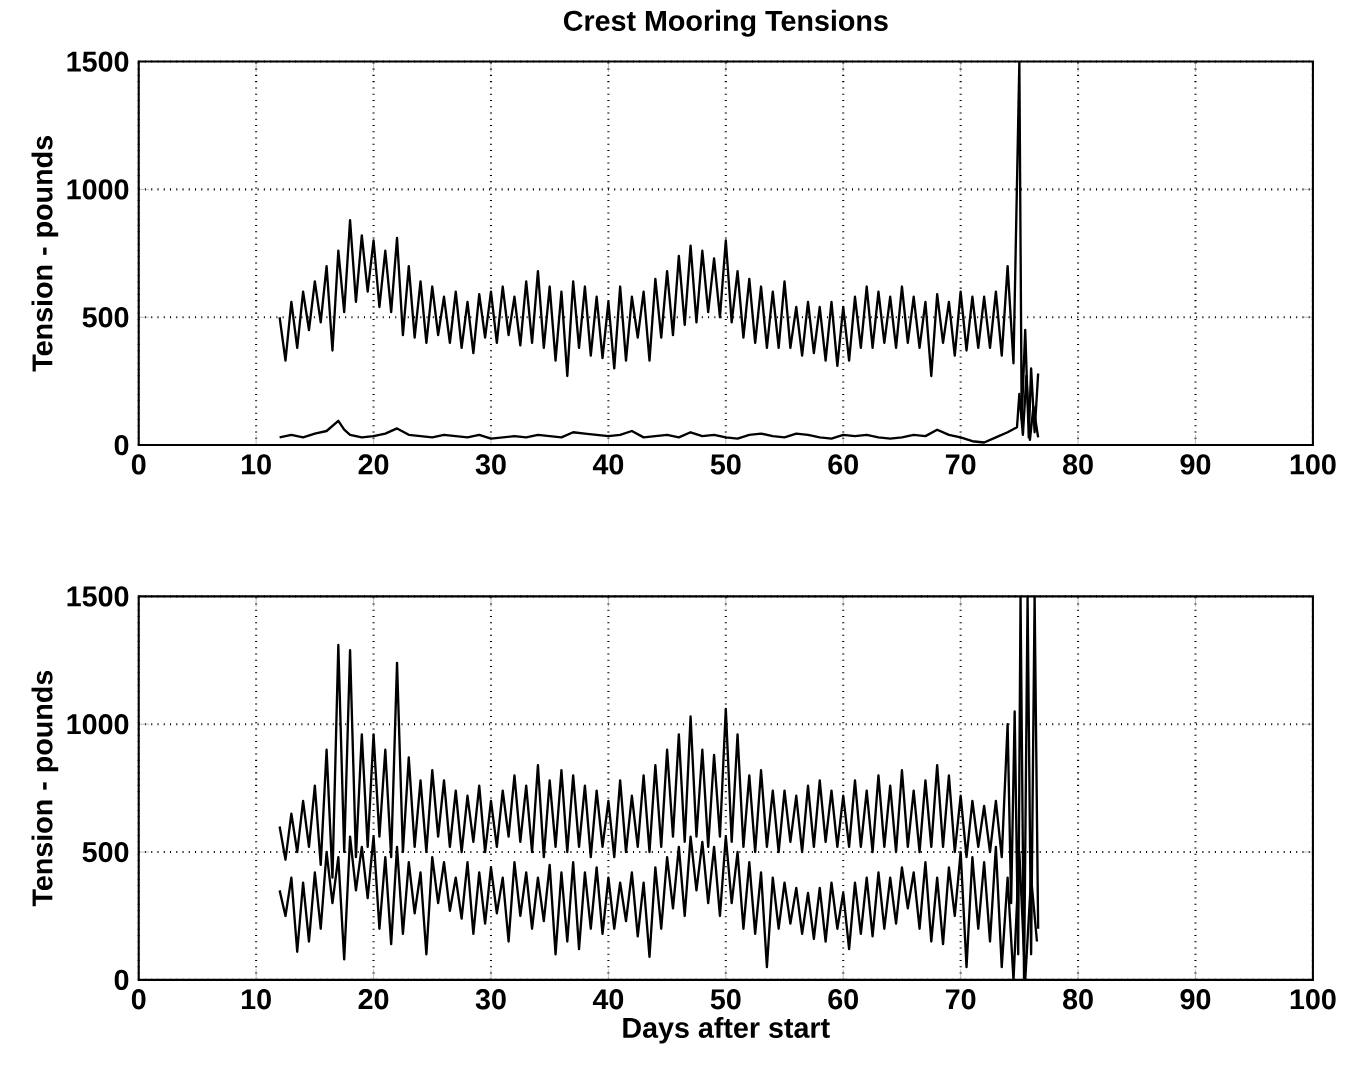  What do you see at coordinates (726, 1030) in the screenshot?
I see `x-axis-title: Days after start` at bounding box center [726, 1030].